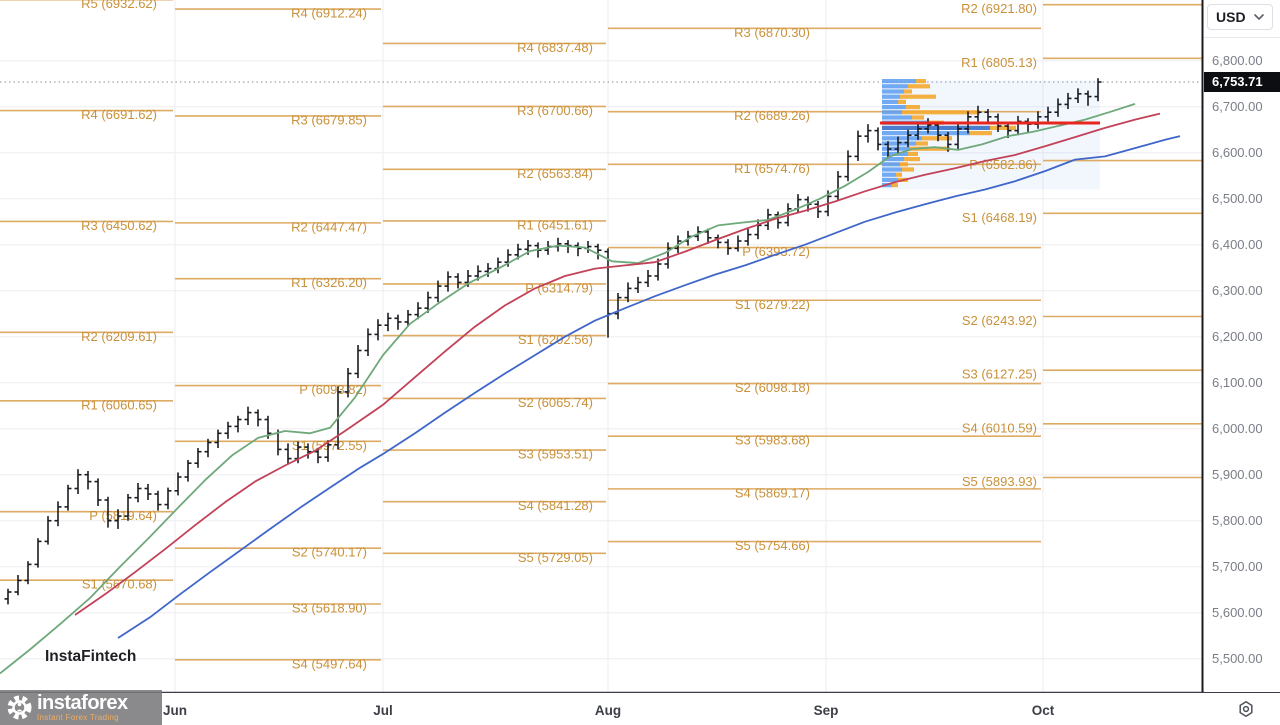  Describe the element at coordinates (1237, 566) in the screenshot. I see `price-tick-label: 5,700.00` at that location.